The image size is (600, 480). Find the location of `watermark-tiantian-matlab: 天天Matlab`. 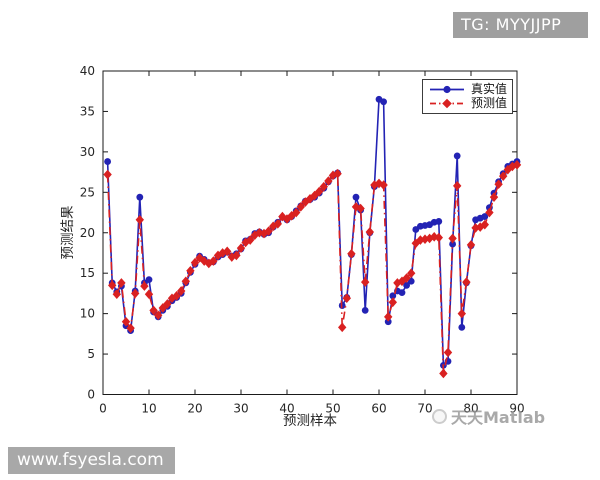

watermark-tiantian-matlab: 天天Matlab is located at coordinates (489, 416).